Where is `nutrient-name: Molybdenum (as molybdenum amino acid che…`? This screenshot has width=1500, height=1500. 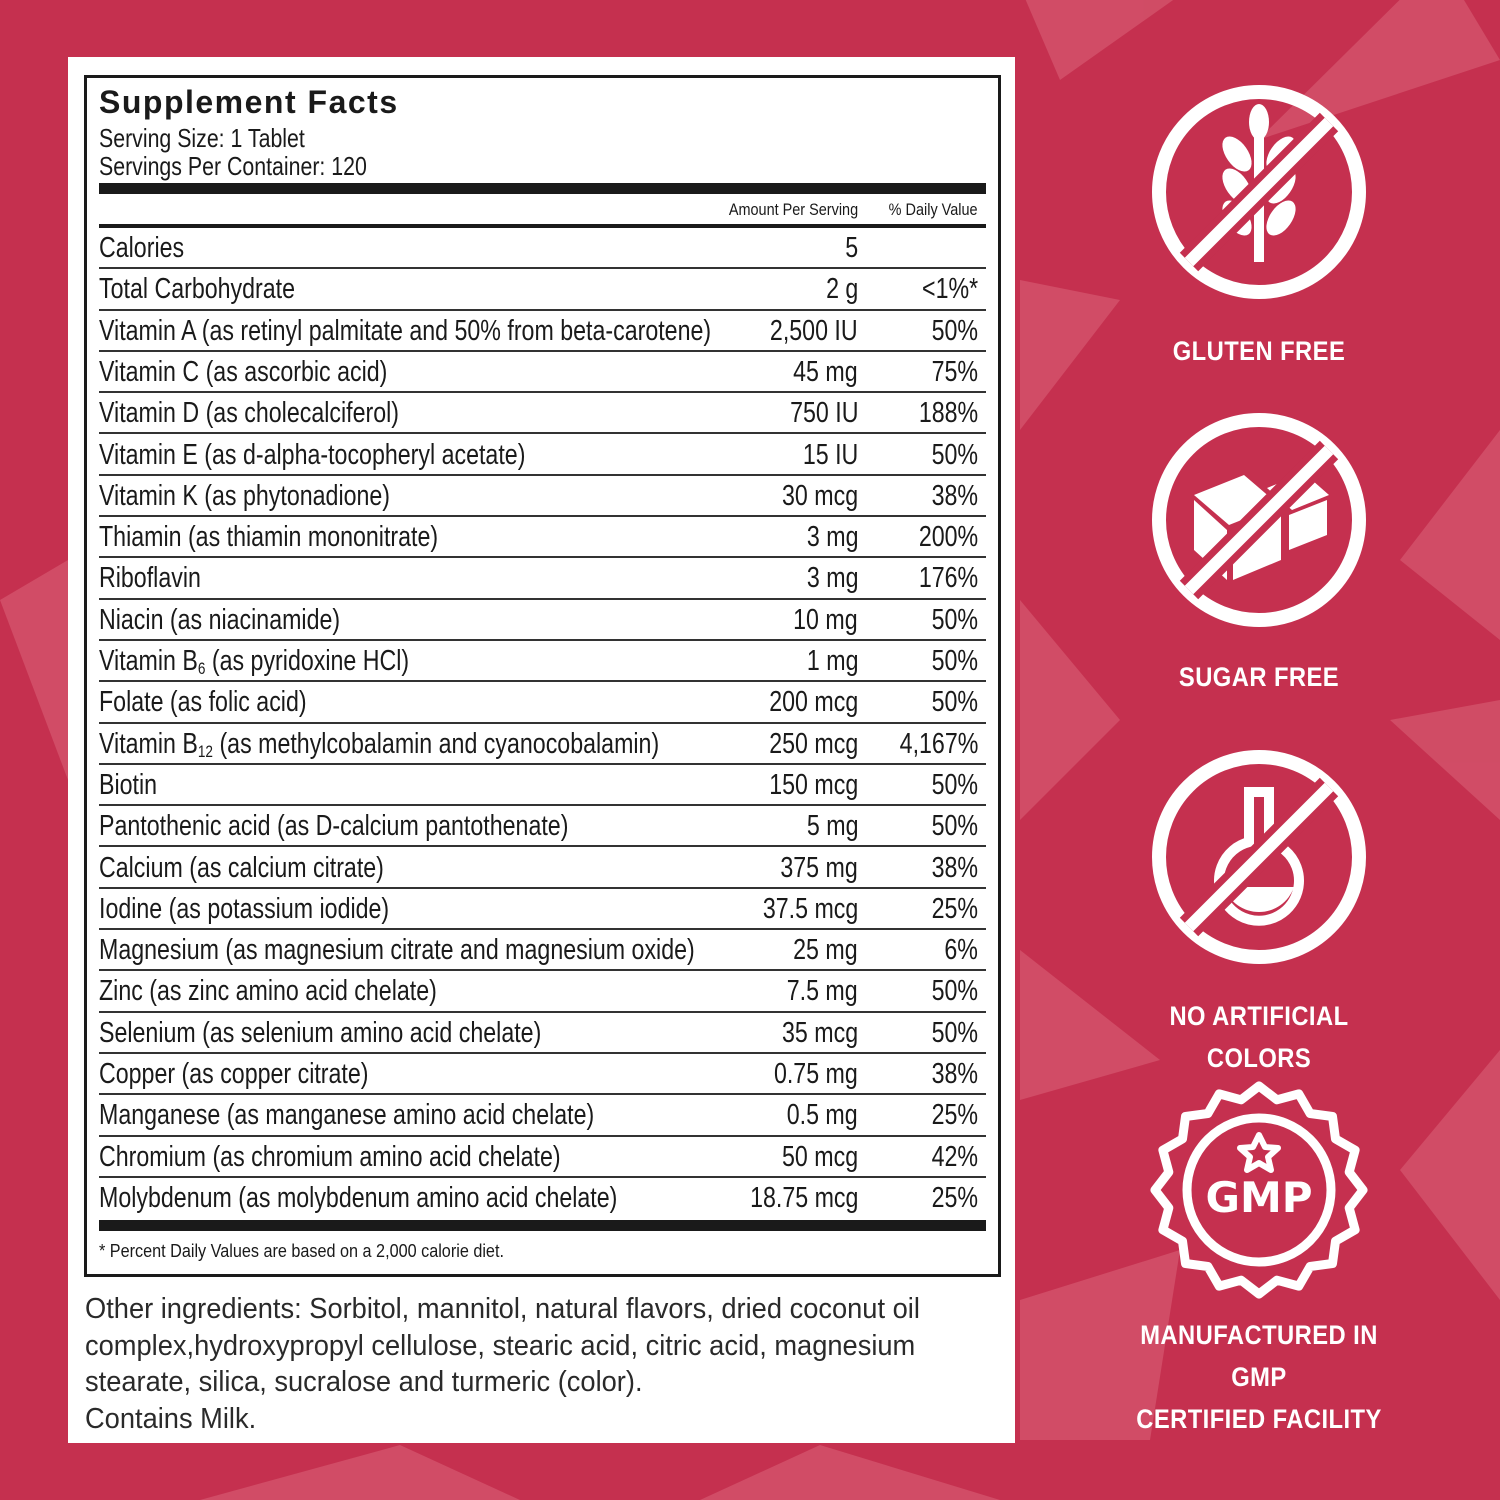 nutrient-name: Molybdenum (as molybdenum amino acid che… is located at coordinates (358, 1198).